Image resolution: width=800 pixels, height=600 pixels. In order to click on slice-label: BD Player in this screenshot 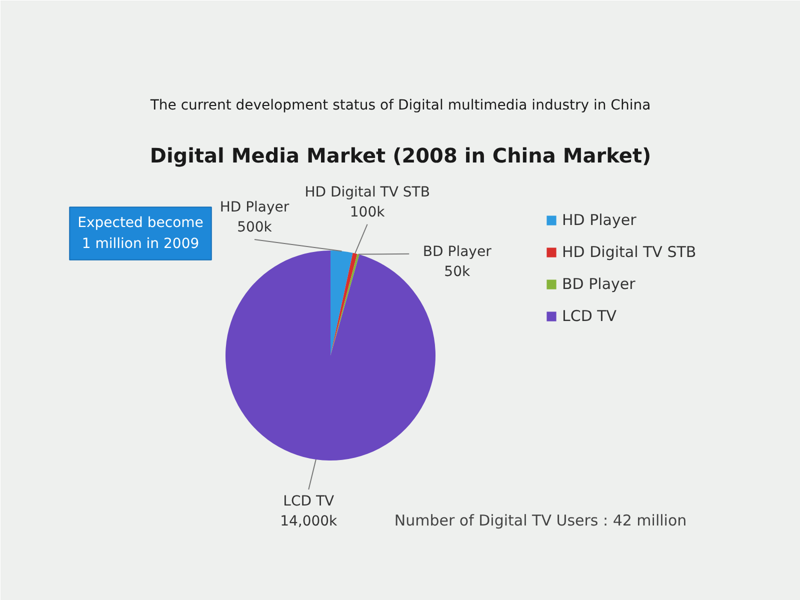, I will do `click(457, 252)`.